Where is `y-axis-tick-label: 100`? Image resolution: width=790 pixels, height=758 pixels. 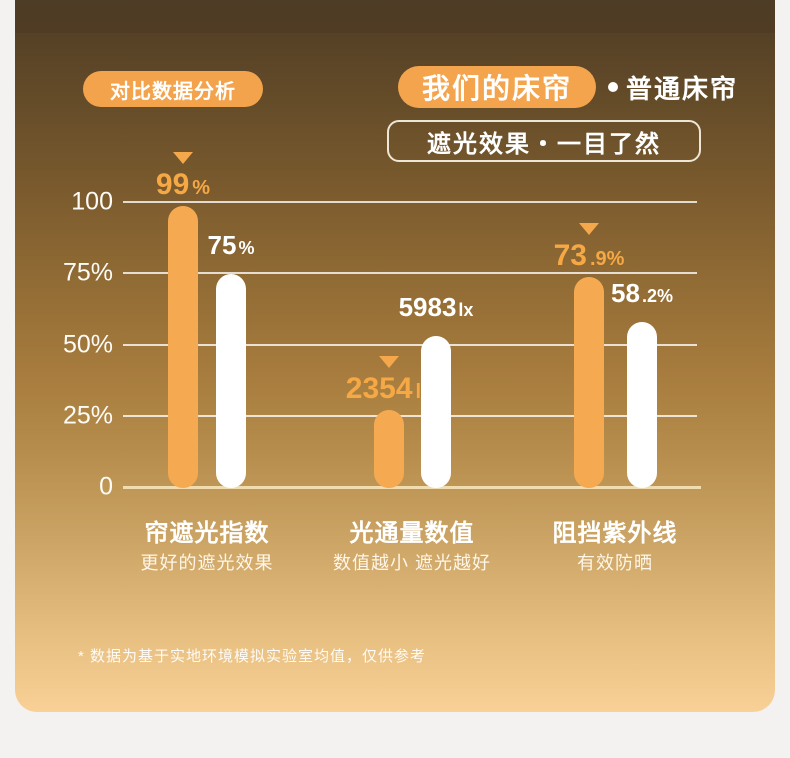
y-axis-tick-label: 100 is located at coordinates (92, 201).